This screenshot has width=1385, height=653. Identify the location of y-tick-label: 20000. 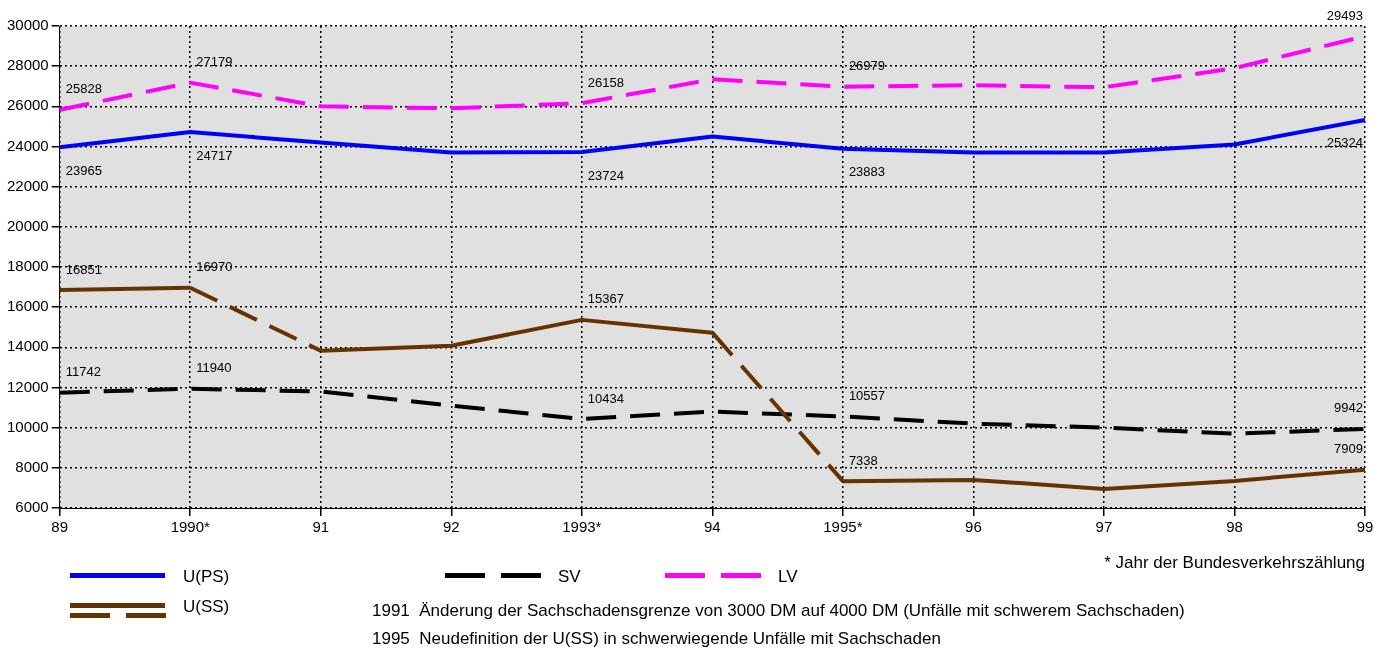
(27, 225).